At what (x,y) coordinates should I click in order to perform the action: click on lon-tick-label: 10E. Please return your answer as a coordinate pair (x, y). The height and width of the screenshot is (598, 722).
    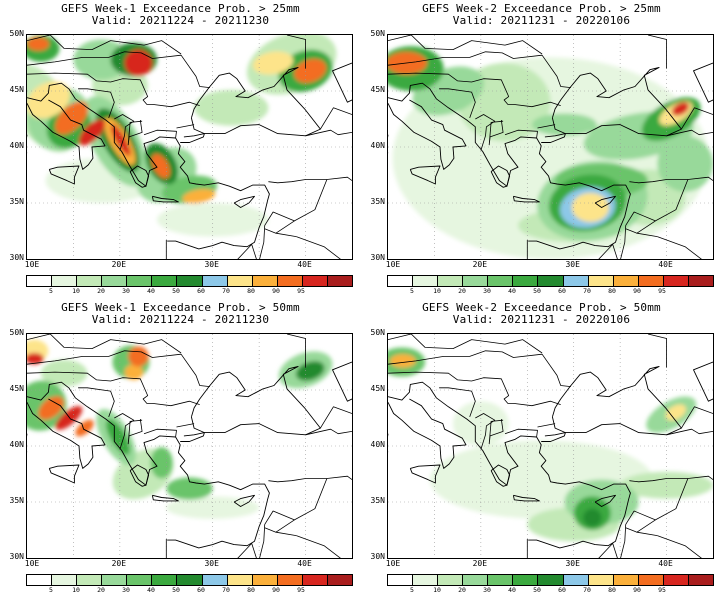
    Looking at the image, I should click on (393, 563).